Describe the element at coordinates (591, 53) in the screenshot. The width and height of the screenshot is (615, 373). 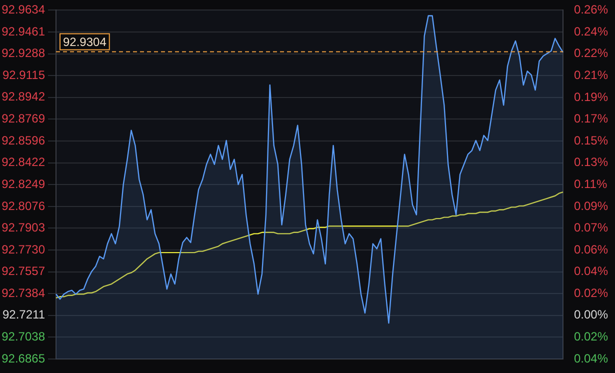
I see `y2-tick-label: 0.22%` at that location.